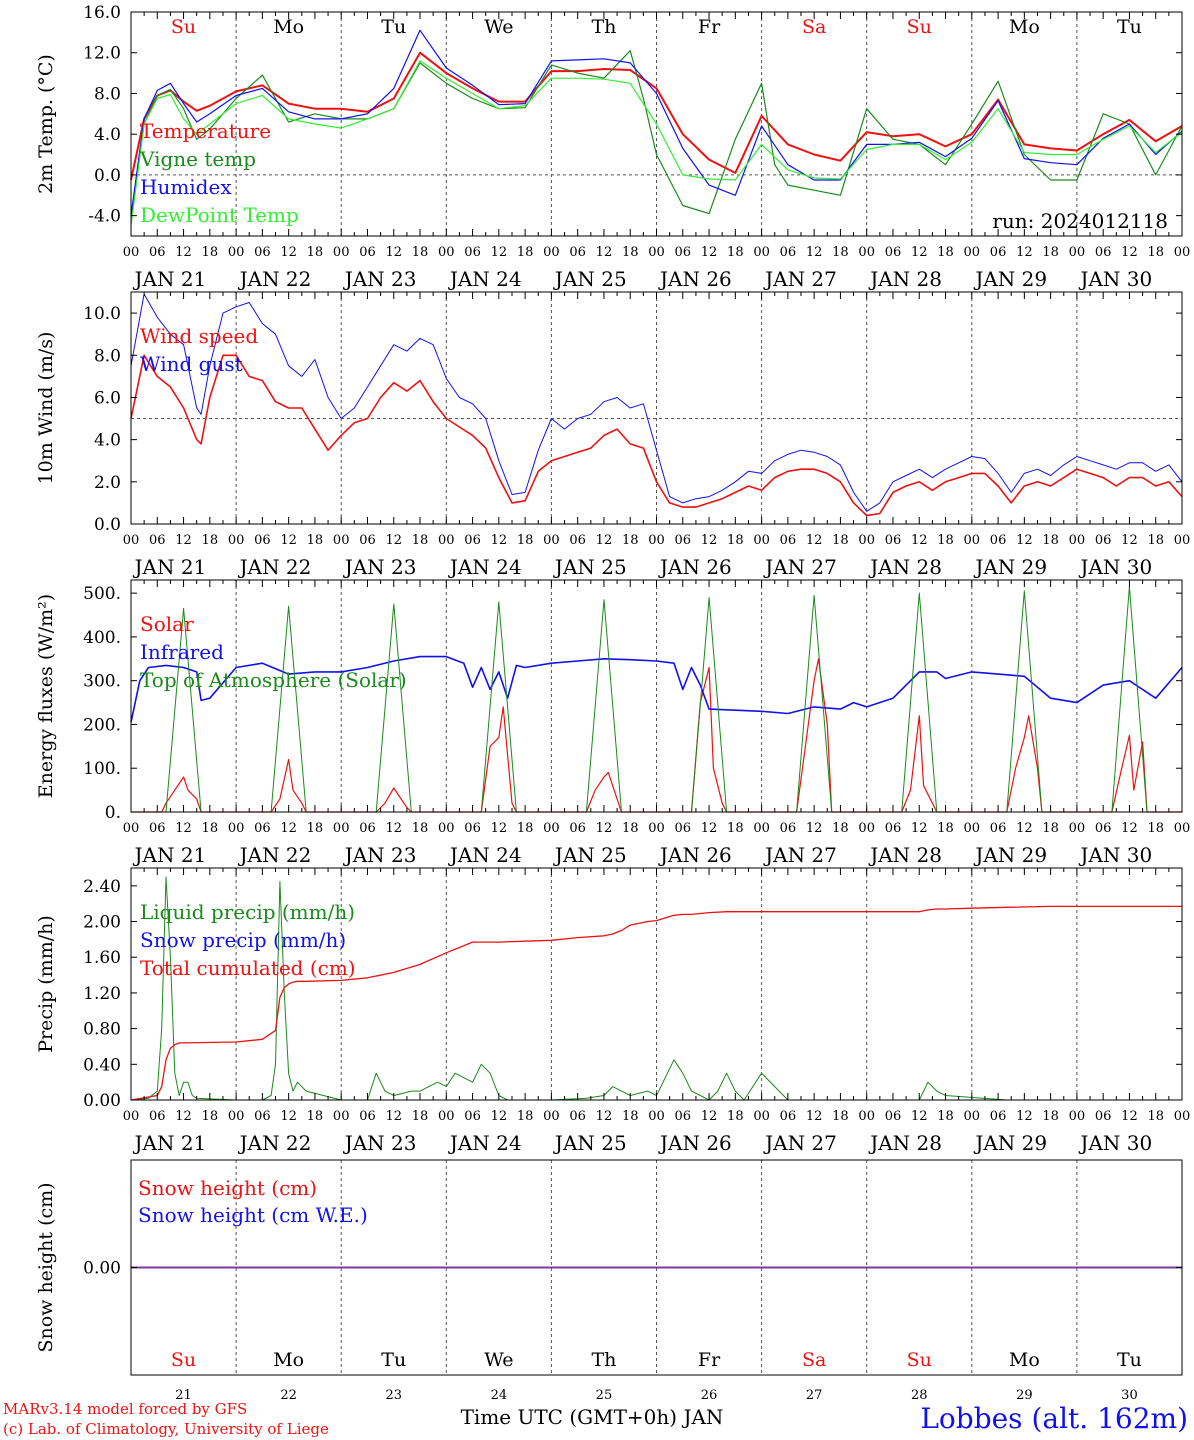 Image resolution: width=1194 pixels, height=1440 pixels. What do you see at coordinates (695, 1143) in the screenshot?
I see `date-label: JAN 26` at bounding box center [695, 1143].